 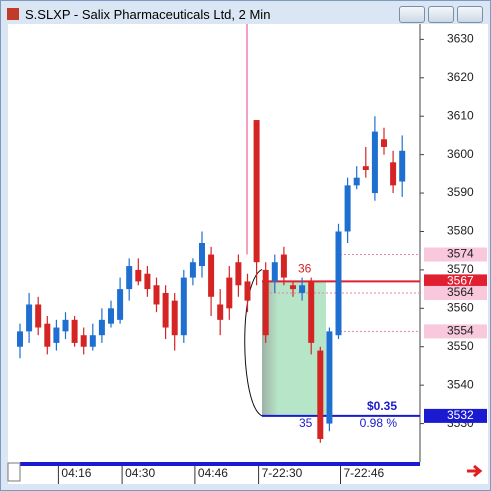 What do you see at coordinates (460, 415) in the screenshot?
I see `price-tag-label: 3532` at bounding box center [460, 415].